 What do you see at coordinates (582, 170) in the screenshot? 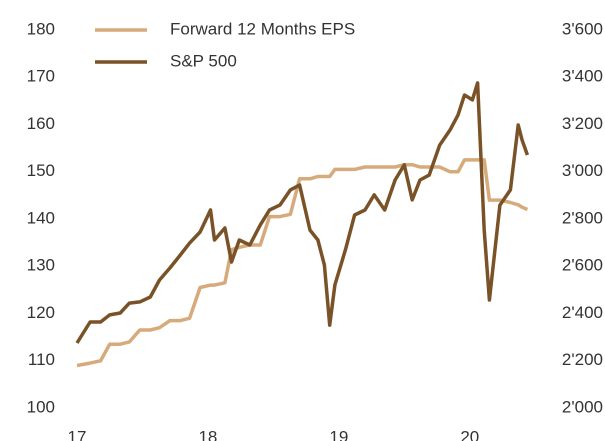
I see `y2-tick-label: 3'000` at bounding box center [582, 170].